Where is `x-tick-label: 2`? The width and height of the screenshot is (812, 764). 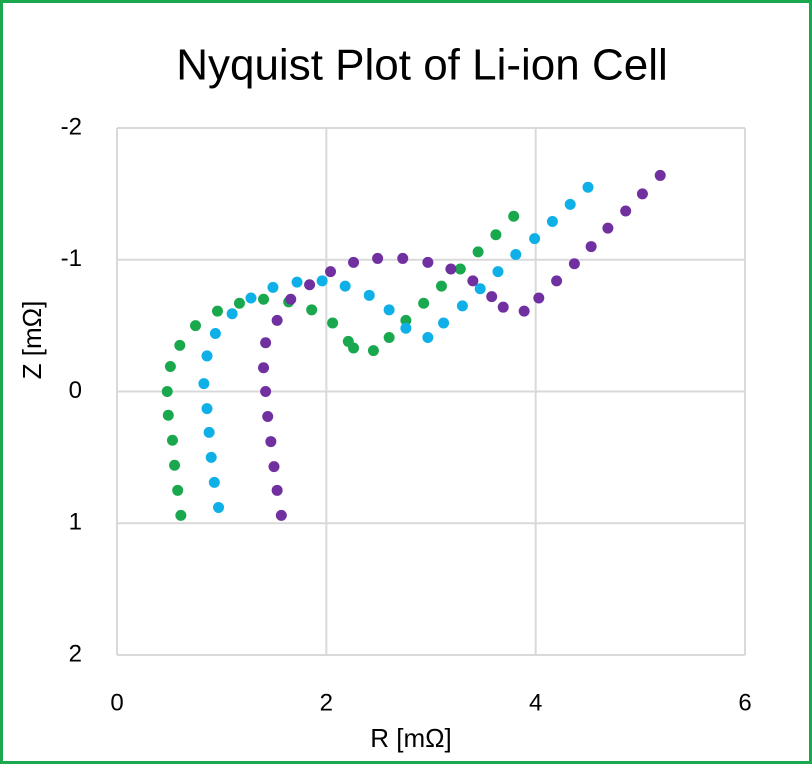 x-tick-label: 2 is located at coordinates (326, 702).